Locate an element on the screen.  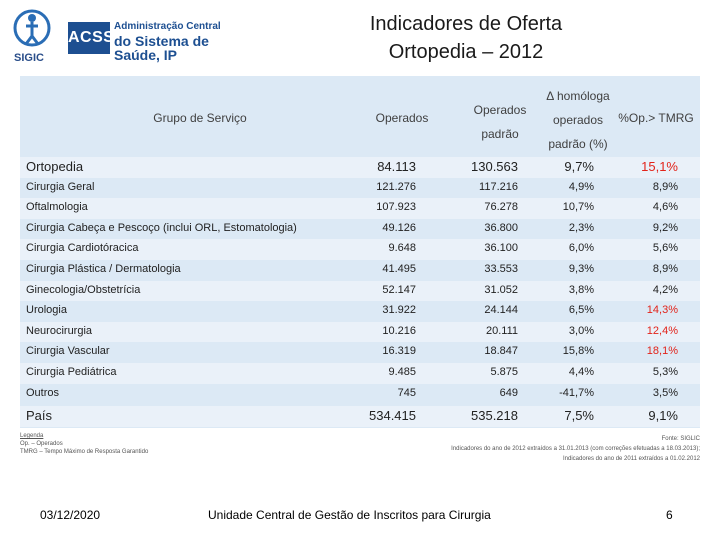
row-operados-value: 16.319 is located at coordinates (399, 351).